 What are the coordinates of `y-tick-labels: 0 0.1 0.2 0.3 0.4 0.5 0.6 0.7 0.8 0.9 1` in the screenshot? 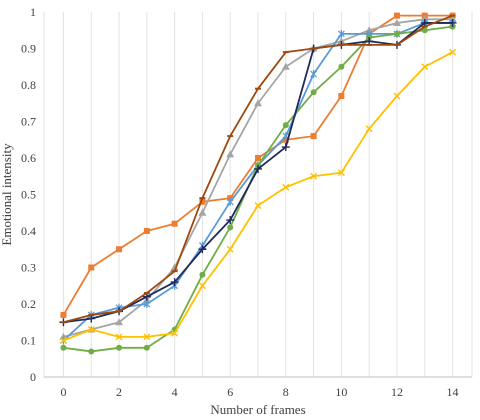 It's located at (28, 194).